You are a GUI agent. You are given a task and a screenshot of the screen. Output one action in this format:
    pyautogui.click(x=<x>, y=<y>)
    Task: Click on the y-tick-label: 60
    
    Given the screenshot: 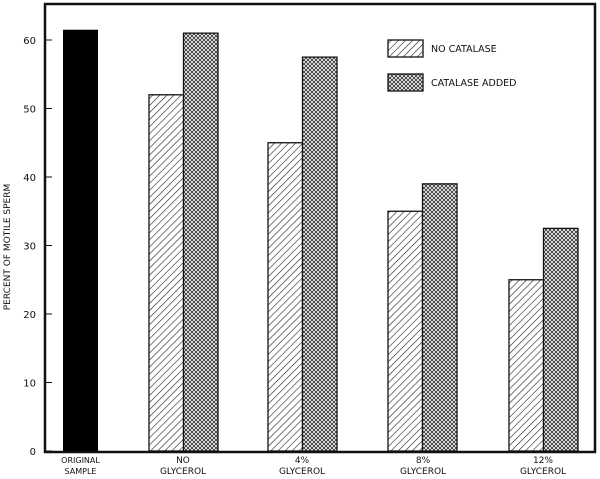 What is the action you would take?
    pyautogui.click(x=29, y=41)
    